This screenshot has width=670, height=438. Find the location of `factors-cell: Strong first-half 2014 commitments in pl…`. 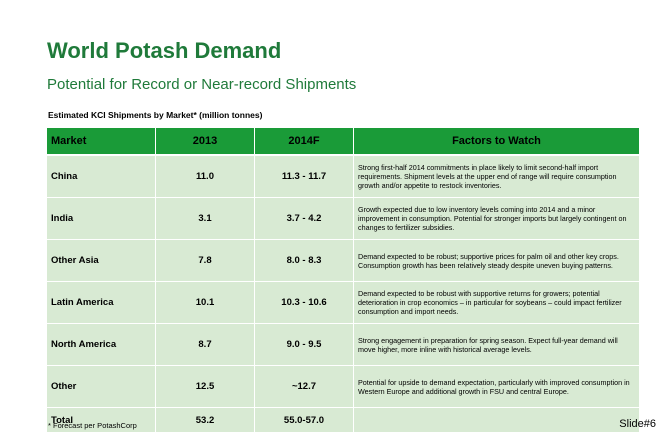

factors-cell: Strong first-half 2014 commitments in pl… is located at coordinates (496, 176).